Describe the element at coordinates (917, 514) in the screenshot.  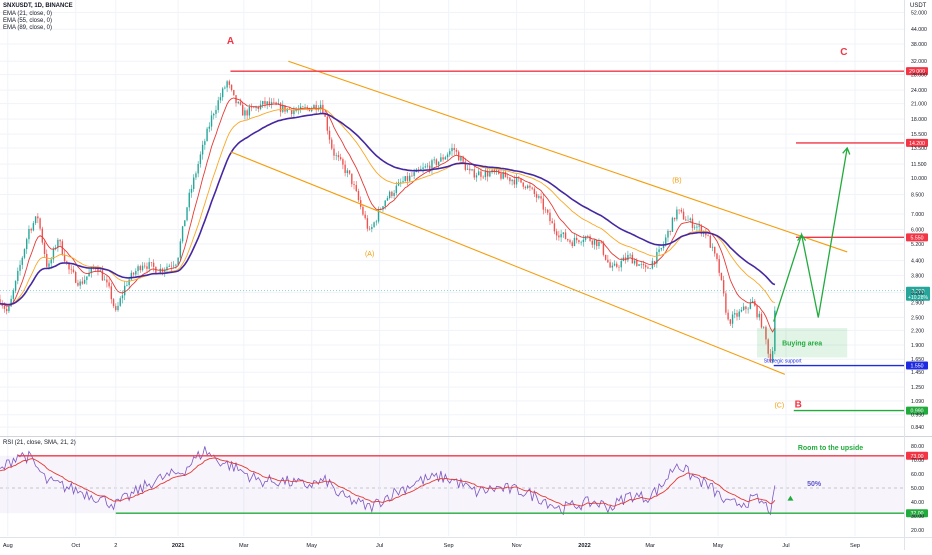
I see `rsi-level-text: 32.00` at that location.